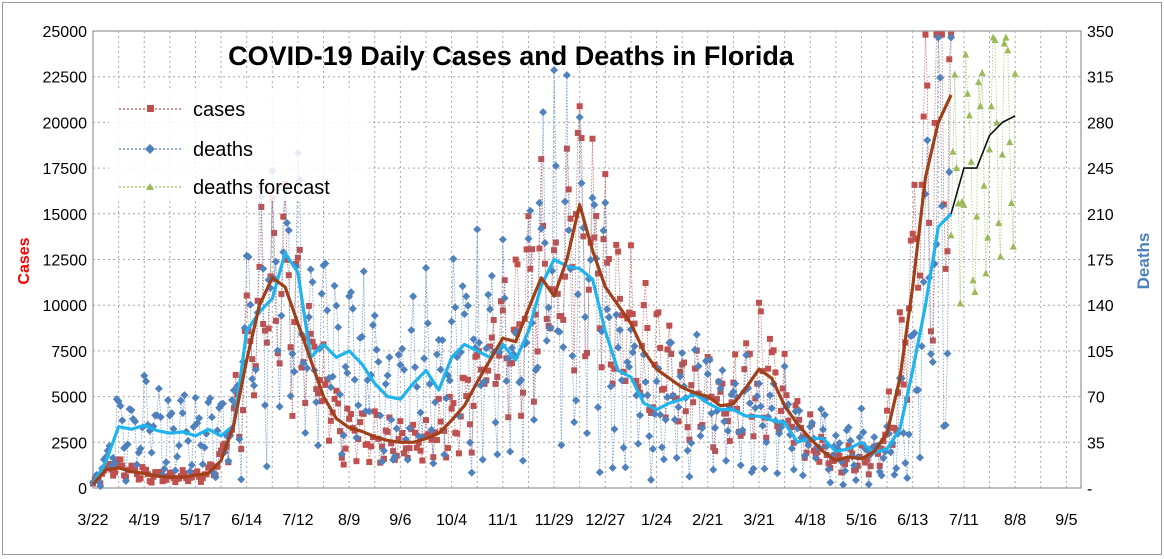 This screenshot has width=1164, height=559. I want to click on legend-cases-marker, so click(150, 108).